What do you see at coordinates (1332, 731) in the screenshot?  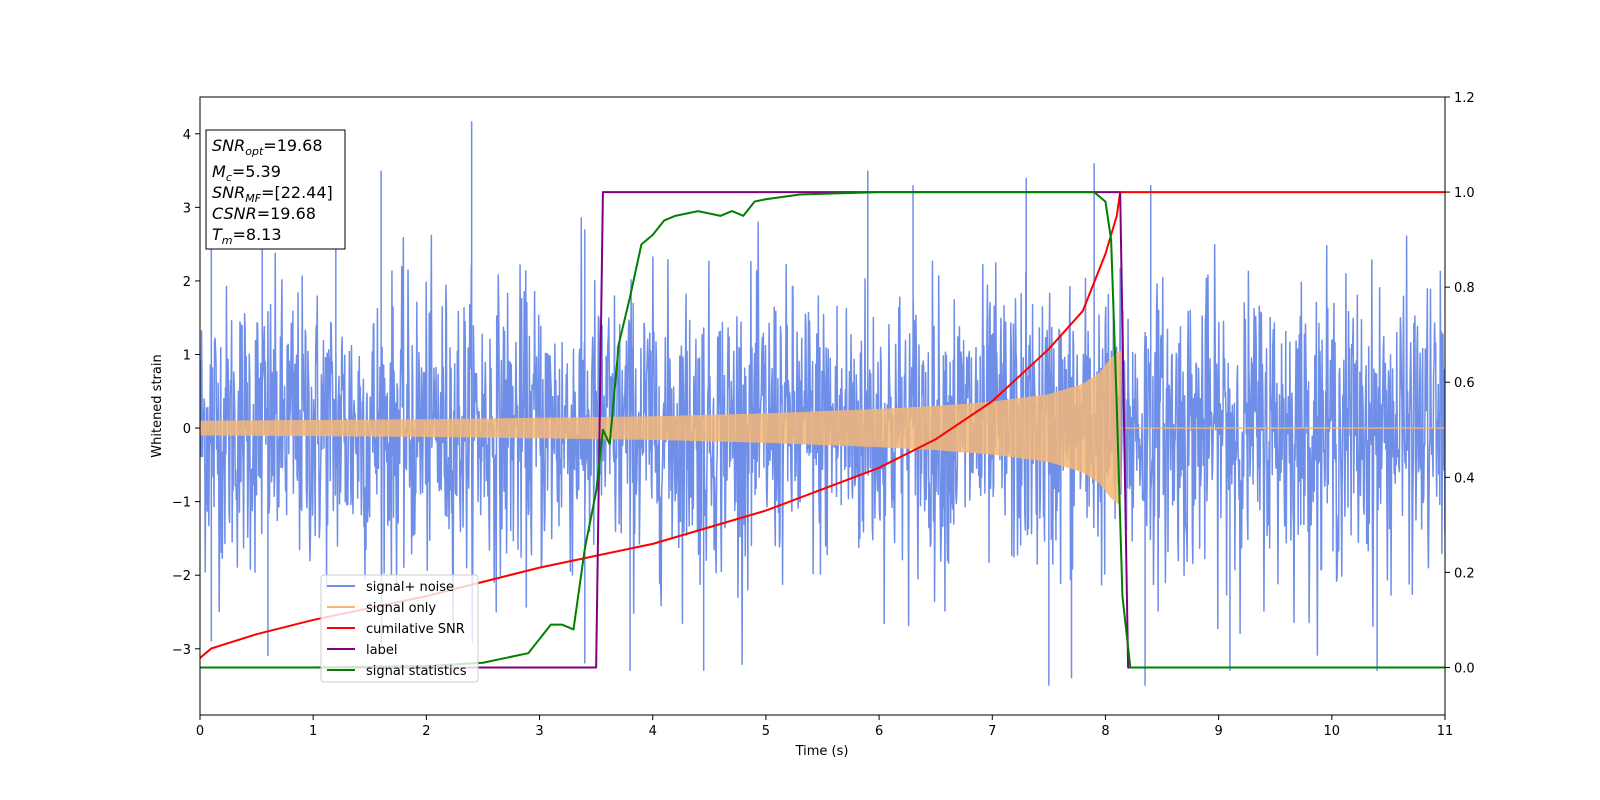 I see `x-tick-label: 10` at bounding box center [1332, 731].